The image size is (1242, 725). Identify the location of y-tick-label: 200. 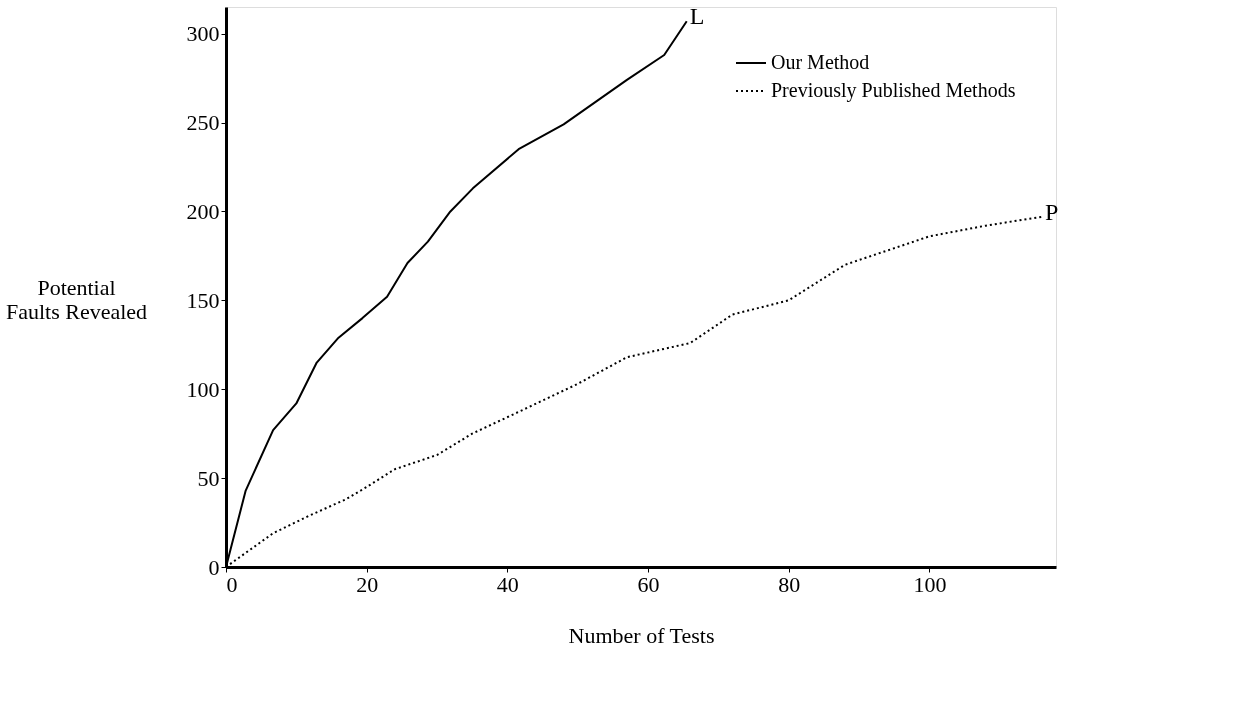
(203, 211).